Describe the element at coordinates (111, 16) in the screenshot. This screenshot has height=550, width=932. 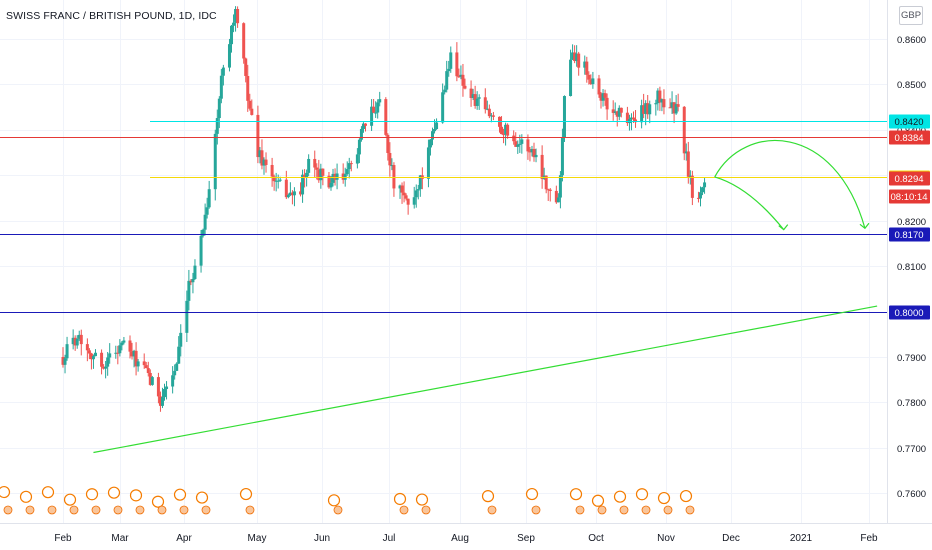
I see `chart-title: SWISS FRANC / BRITISH POUND, 1D, IDC` at that location.